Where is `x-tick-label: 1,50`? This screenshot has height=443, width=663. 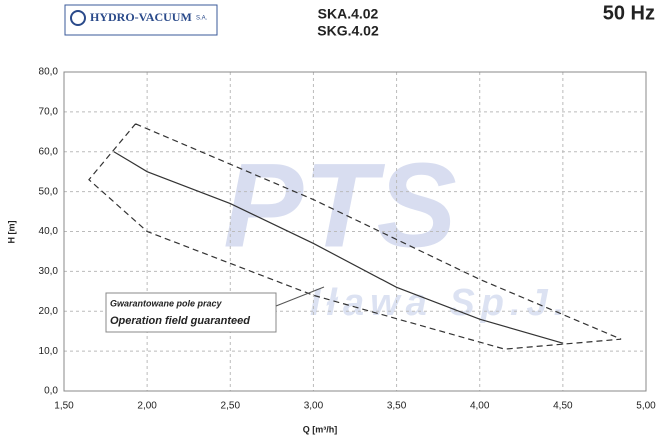 x-tick-label: 1,50 is located at coordinates (64, 406).